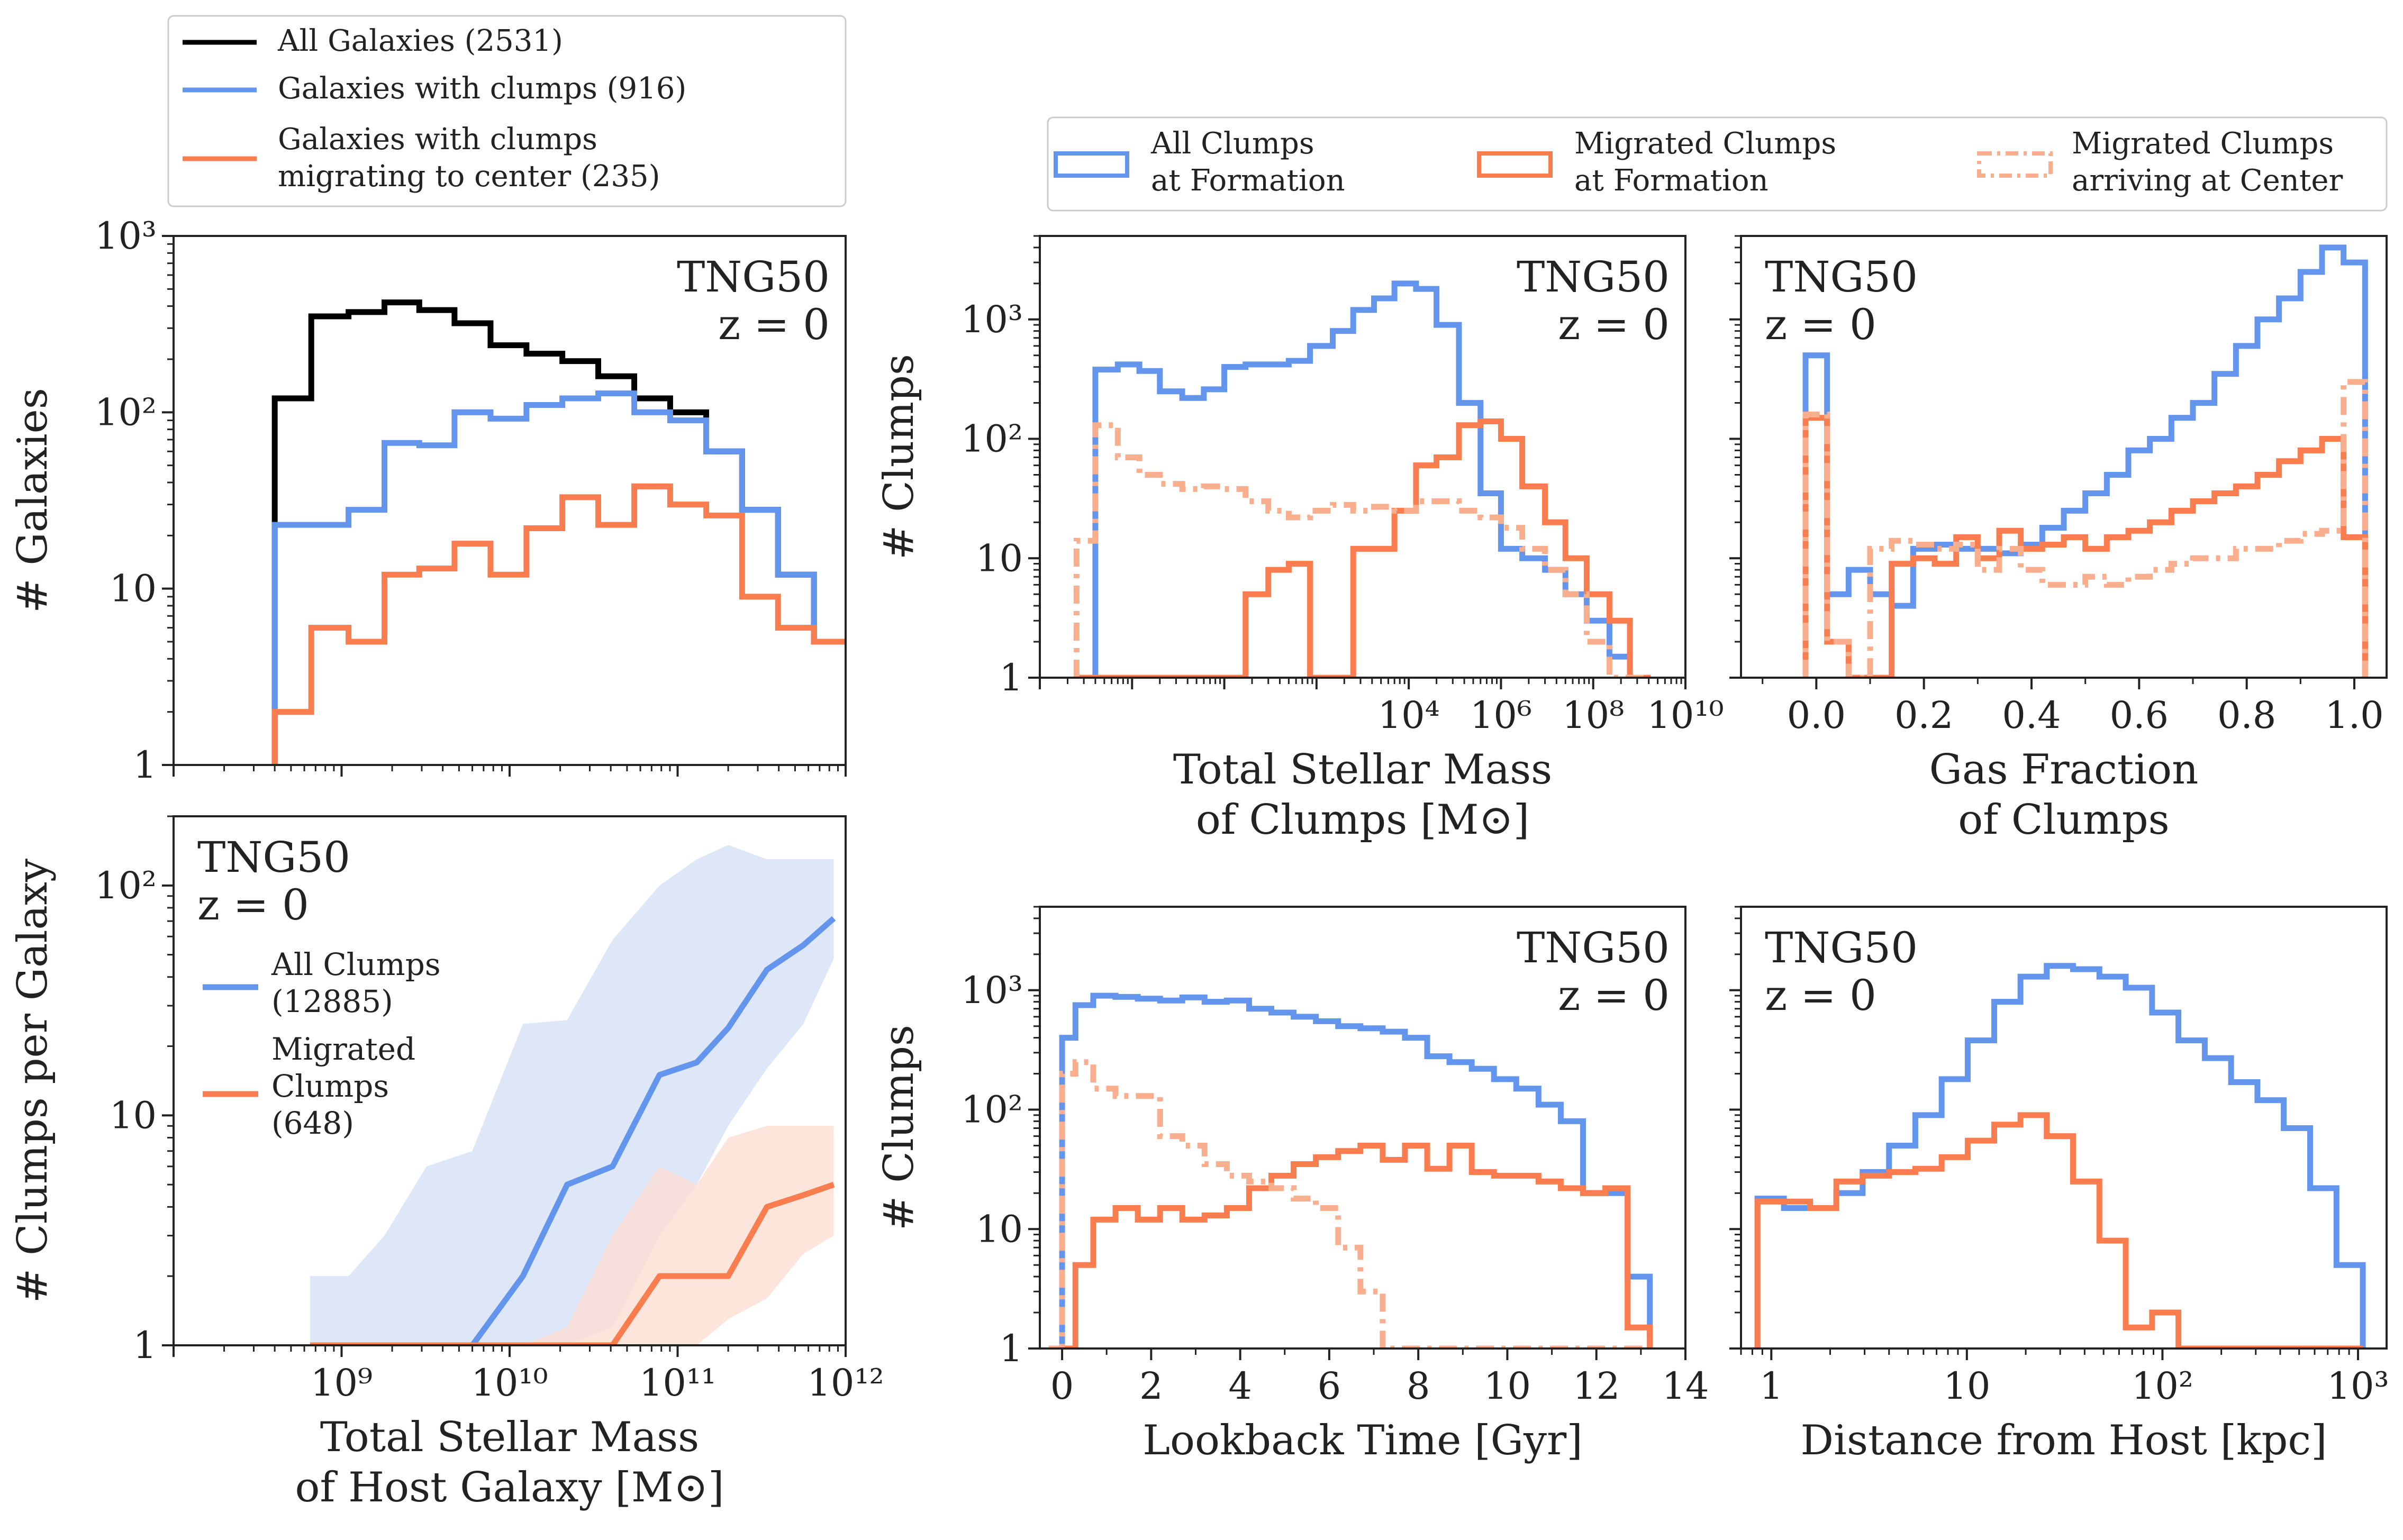 The image size is (2403, 1540). I want to click on x-tick-label: 6, so click(1330, 1386).